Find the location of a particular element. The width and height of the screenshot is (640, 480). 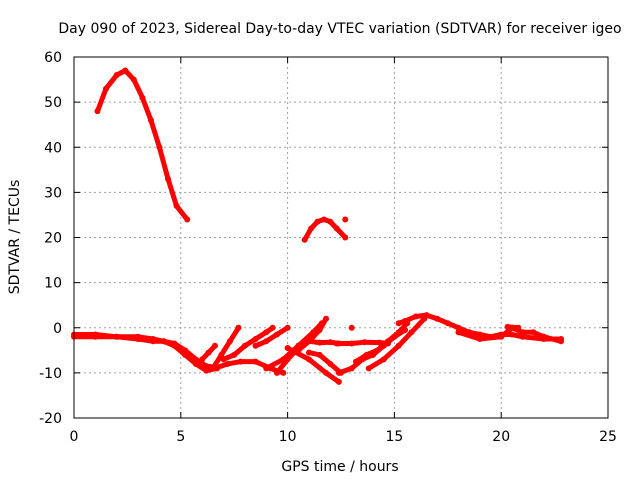

y-tick-label: 60 is located at coordinates (53, 58).